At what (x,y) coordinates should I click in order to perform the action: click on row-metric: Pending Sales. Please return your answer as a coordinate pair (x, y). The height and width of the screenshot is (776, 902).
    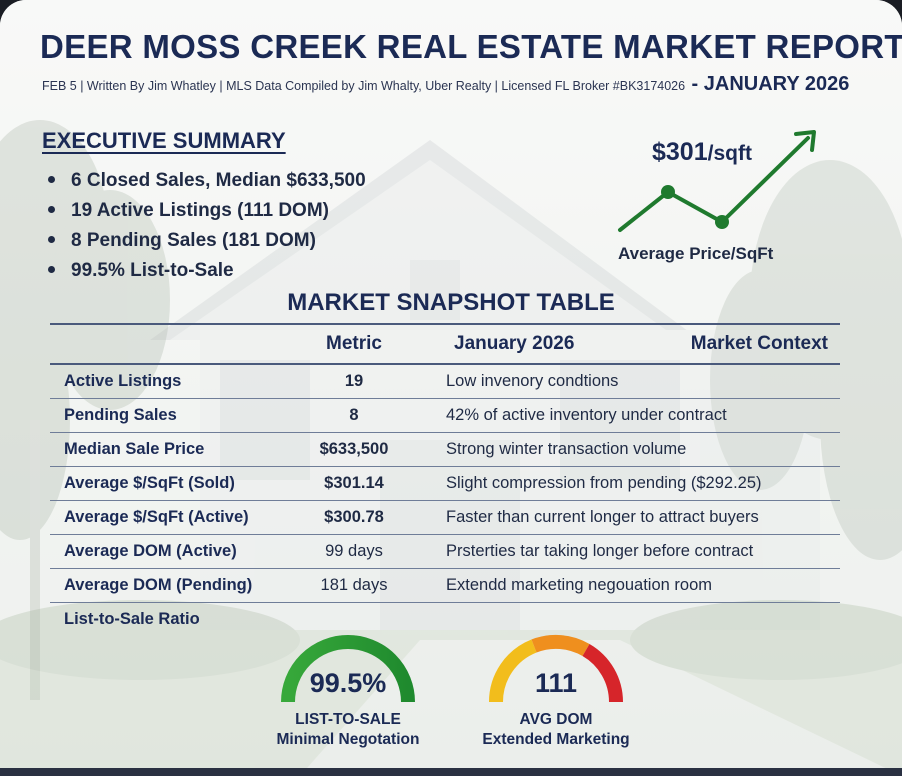
    Looking at the image, I should click on (167, 415).